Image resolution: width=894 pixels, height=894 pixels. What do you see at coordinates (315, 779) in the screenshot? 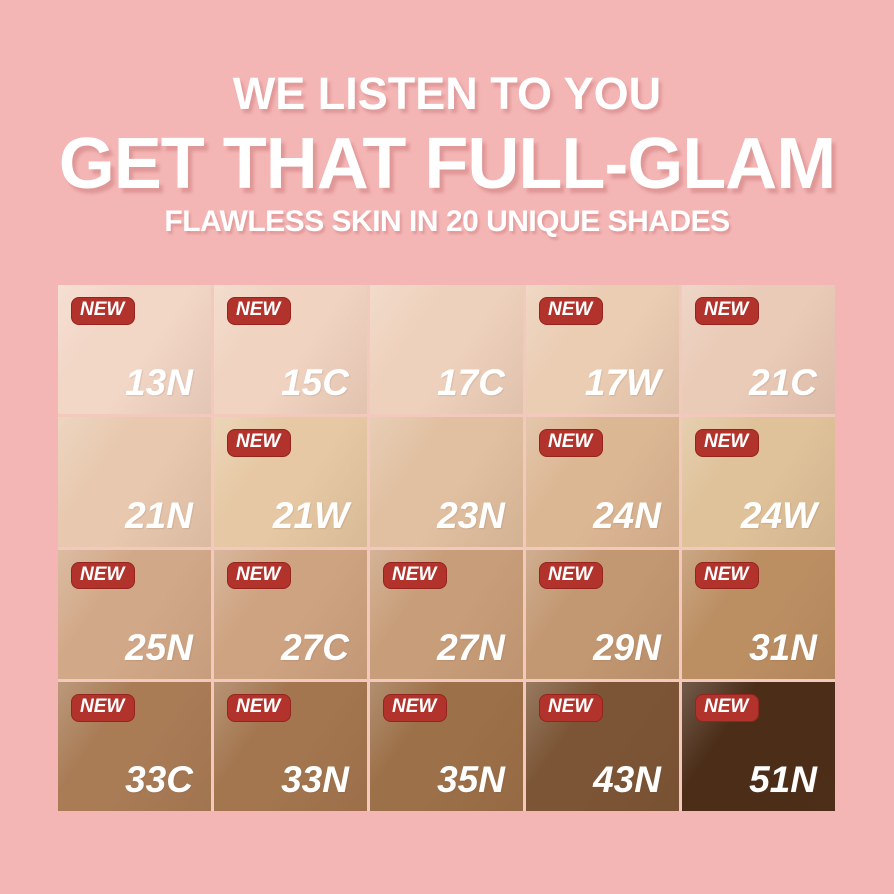
I see `shade-code-label: 33N` at bounding box center [315, 779].